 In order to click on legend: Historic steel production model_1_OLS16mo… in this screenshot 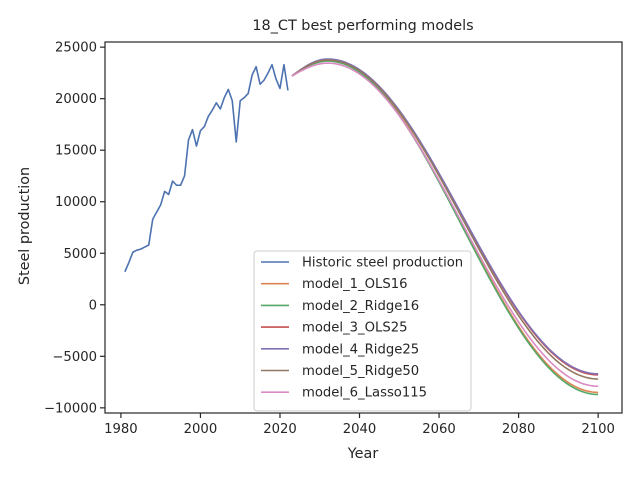, I will do `click(362, 331)`.